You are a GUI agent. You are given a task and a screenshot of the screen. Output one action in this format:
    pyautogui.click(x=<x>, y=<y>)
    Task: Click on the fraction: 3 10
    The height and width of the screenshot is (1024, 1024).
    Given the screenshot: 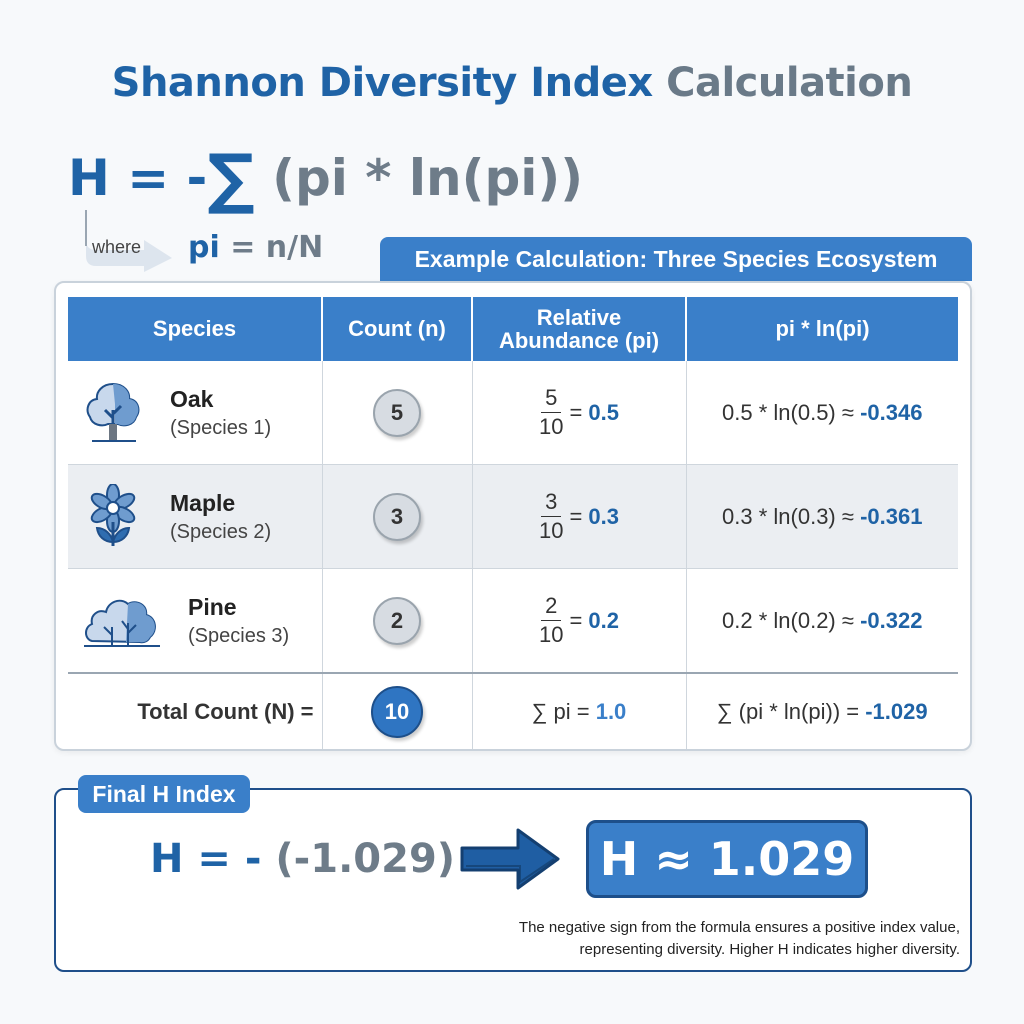 What is the action you would take?
    pyautogui.click(x=551, y=516)
    